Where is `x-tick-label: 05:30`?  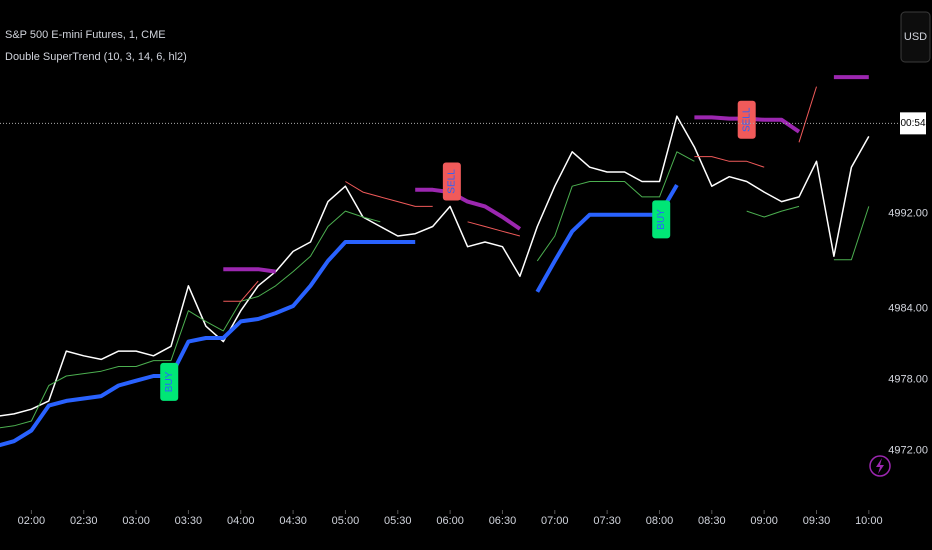 x-tick-label: 05:30 is located at coordinates (398, 521).